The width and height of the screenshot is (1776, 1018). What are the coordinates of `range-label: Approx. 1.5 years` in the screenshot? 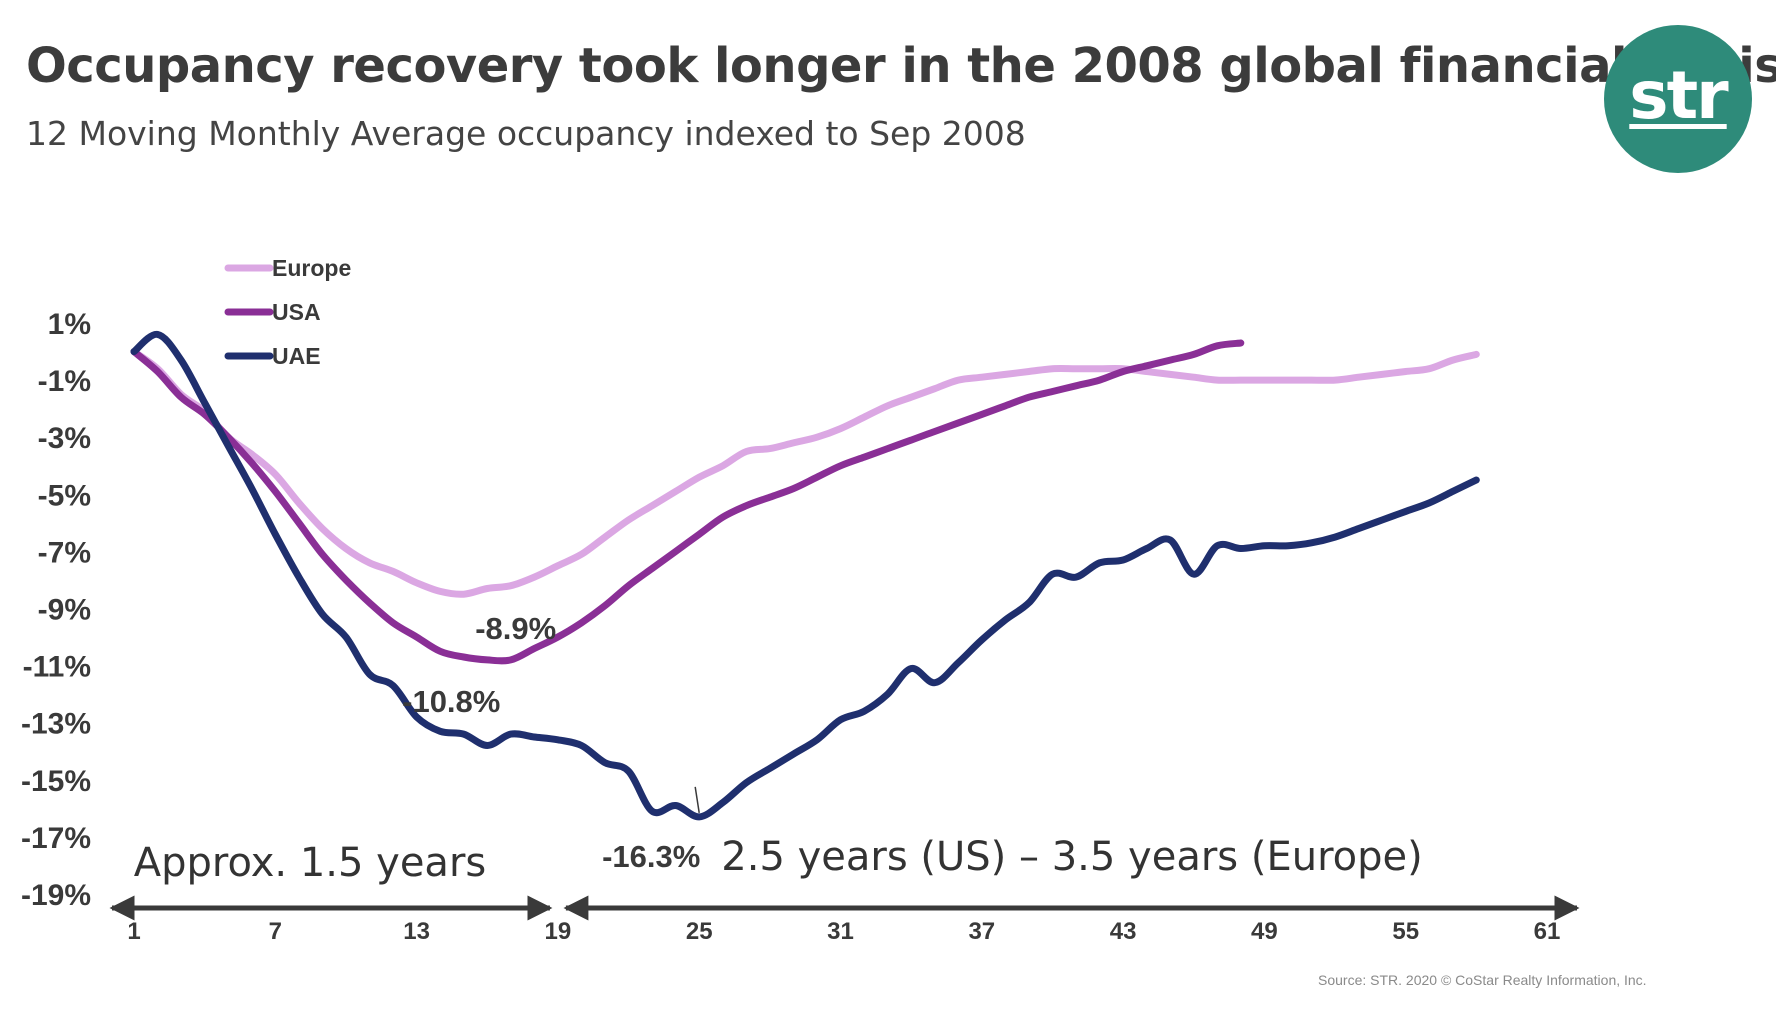 It's located at (310, 863).